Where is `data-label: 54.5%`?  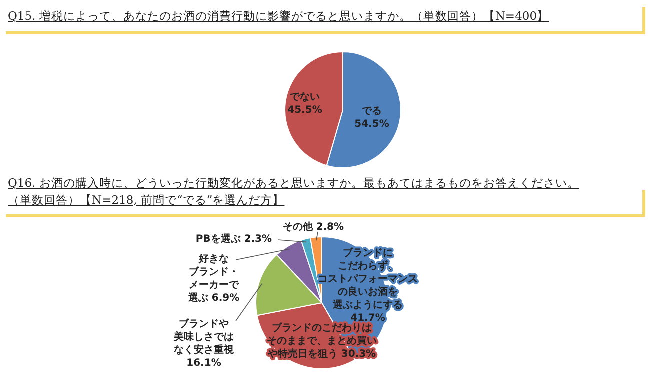
data-label: 54.5% is located at coordinates (372, 124).